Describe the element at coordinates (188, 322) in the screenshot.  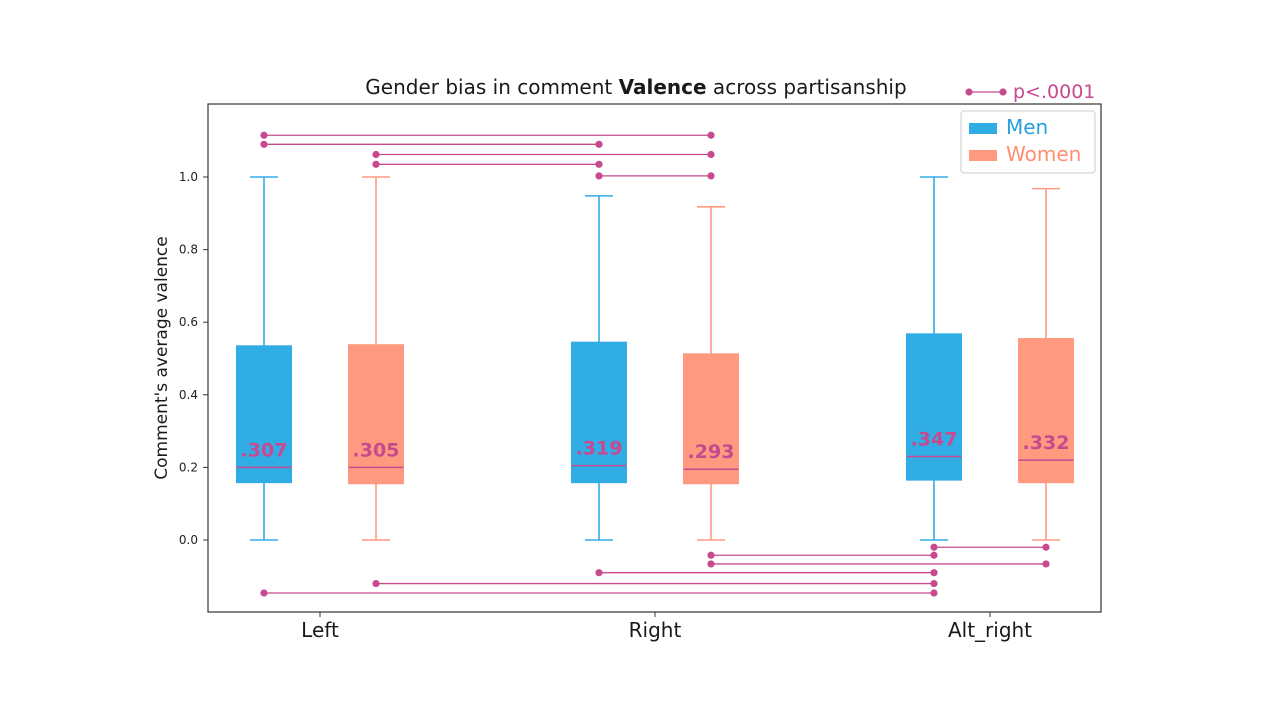
I see `y-tick-label: 0.6` at that location.